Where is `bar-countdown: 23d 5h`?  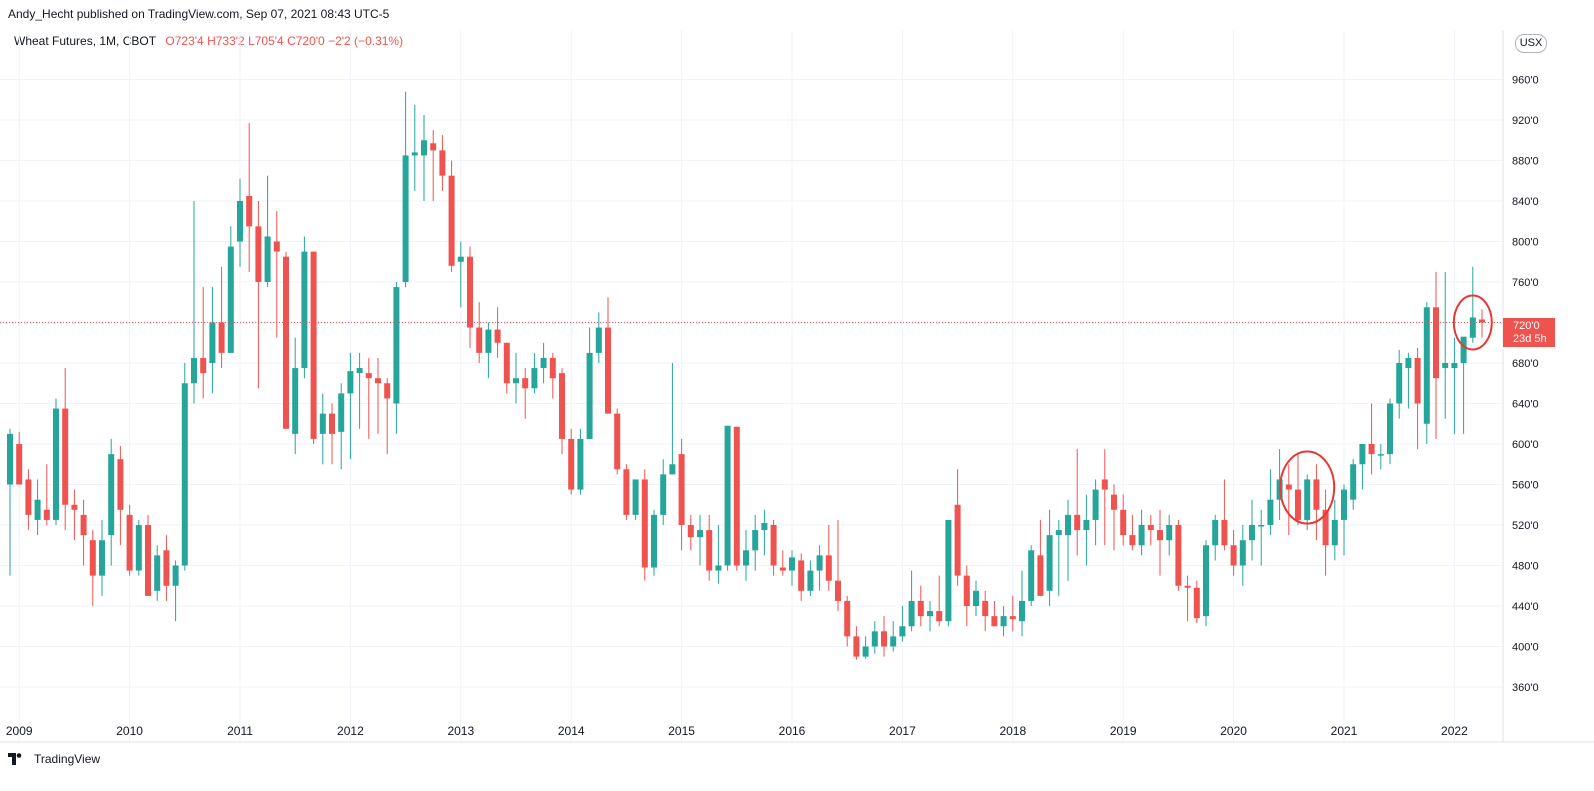 bar-countdown: 23d 5h is located at coordinates (1530, 339).